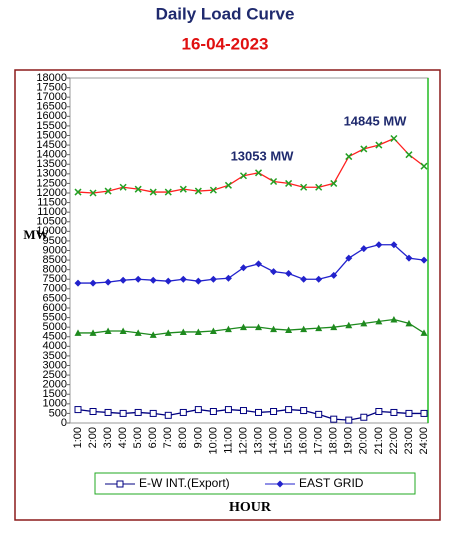 This screenshot has width=450, height=540. What do you see at coordinates (51, 116) in the screenshot?
I see `y-tick-label: 16000` at bounding box center [51, 116].